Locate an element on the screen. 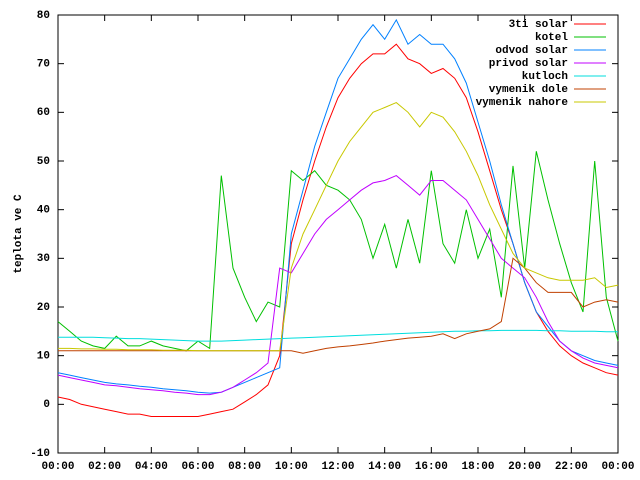 This screenshot has width=640, height=480. y-tick-label: 70 is located at coordinates (43, 65).